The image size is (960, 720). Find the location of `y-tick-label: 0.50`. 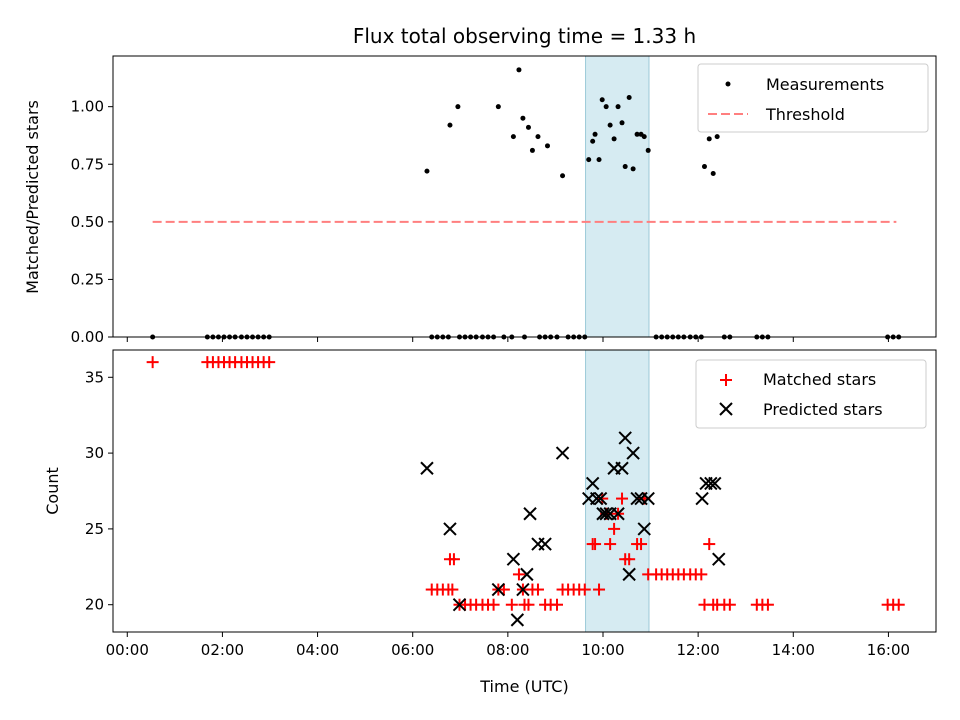

y-tick-label: 0.50 is located at coordinates (87, 222).